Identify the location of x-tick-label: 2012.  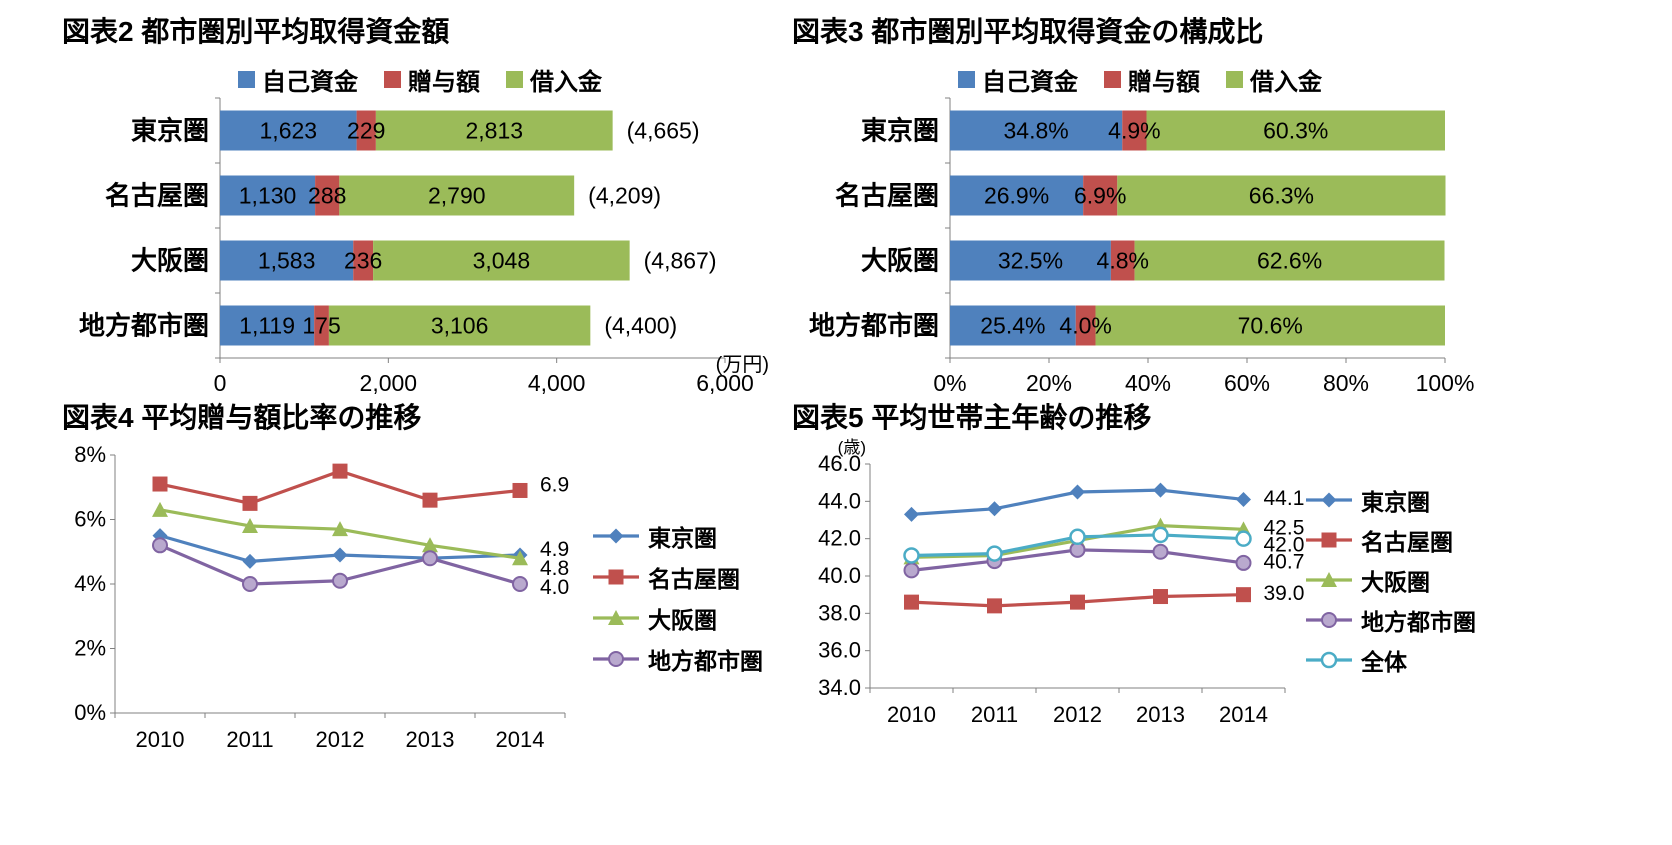
(1077, 714).